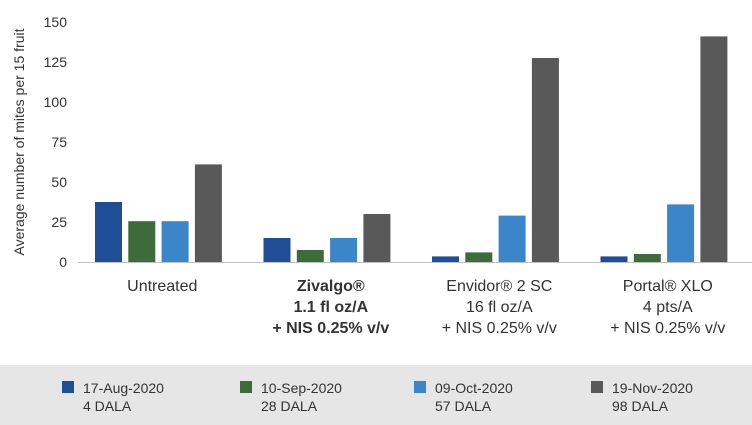  What do you see at coordinates (301, 388) in the screenshot?
I see `legend-series-name: 10-Sep-2020` at bounding box center [301, 388].